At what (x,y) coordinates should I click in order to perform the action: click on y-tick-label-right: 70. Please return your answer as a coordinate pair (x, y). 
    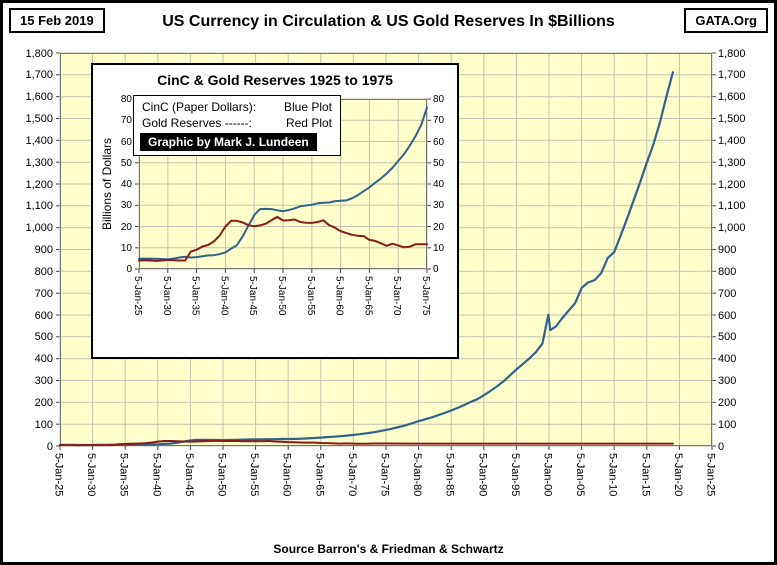
    Looking at the image, I should click on (439, 121).